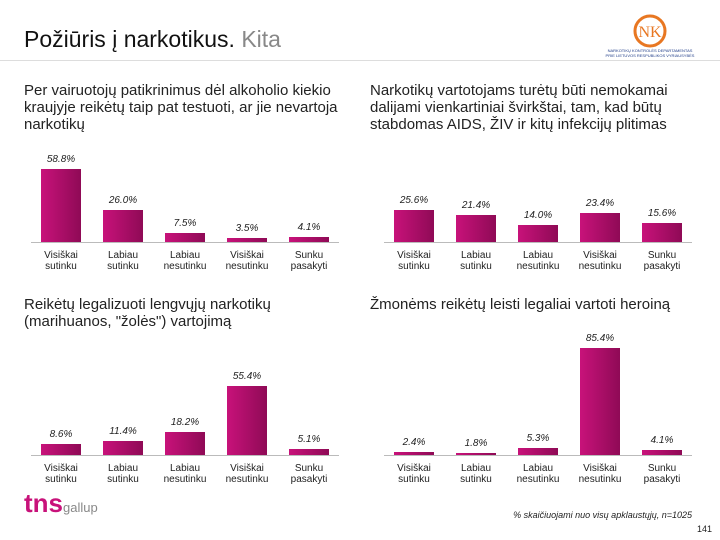  What do you see at coordinates (80, 507) in the screenshot?
I see `brand2: gallup` at bounding box center [80, 507].